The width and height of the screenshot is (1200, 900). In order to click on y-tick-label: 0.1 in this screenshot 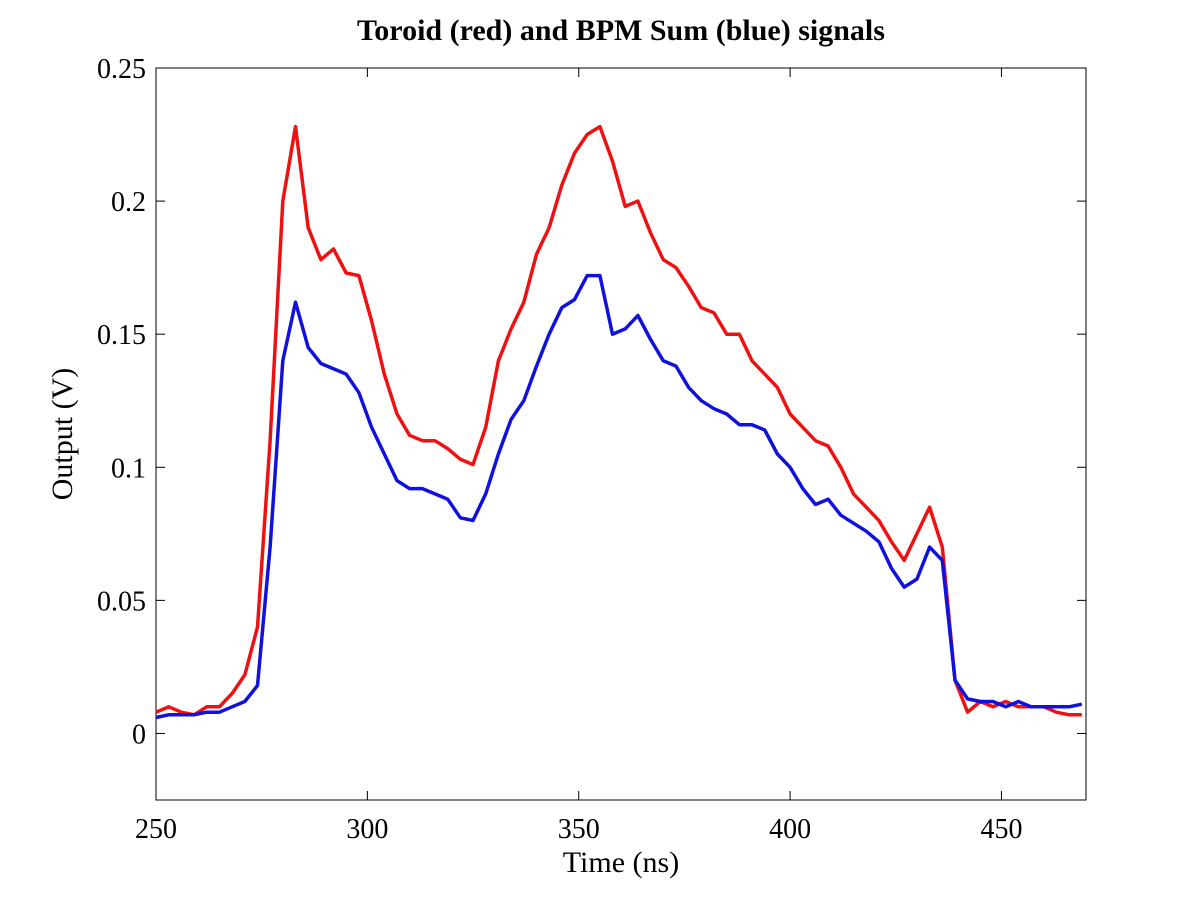, I will do `click(128, 468)`.